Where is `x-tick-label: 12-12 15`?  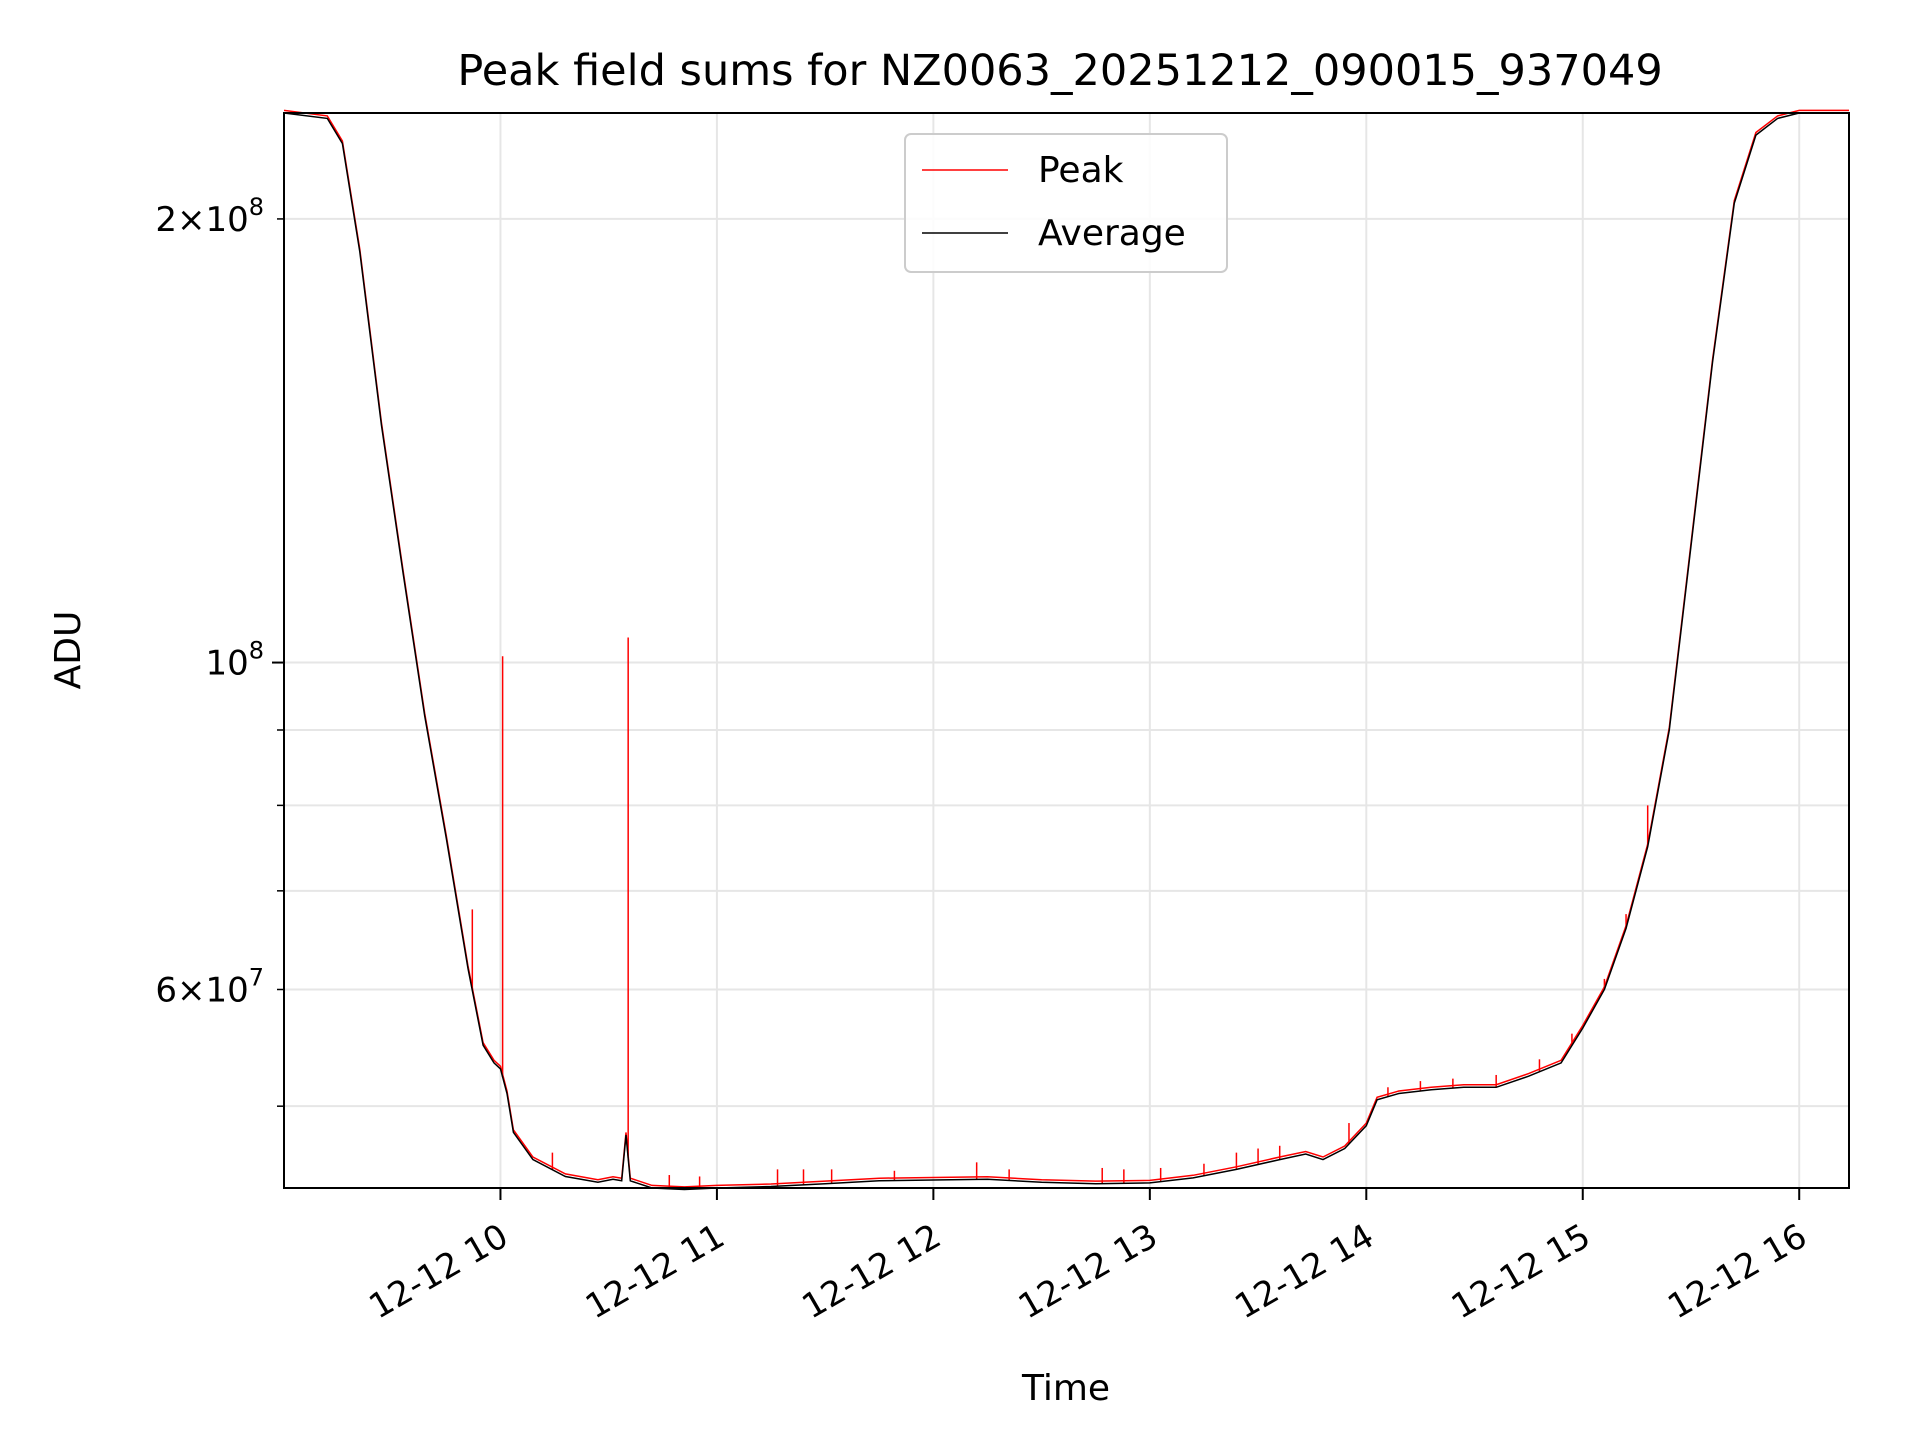 x-tick-label: 12-12 15 is located at coordinates (1521, 1271).